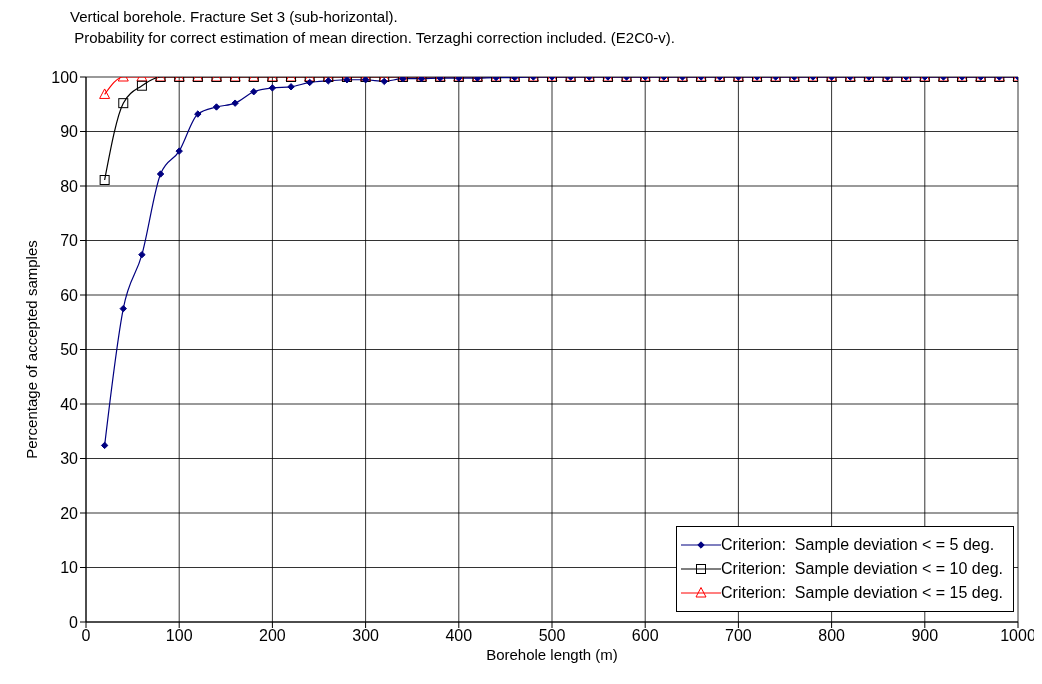 The image size is (1042, 684). Describe the element at coordinates (179, 636) in the screenshot. I see `x-tick-label: 100` at that location.